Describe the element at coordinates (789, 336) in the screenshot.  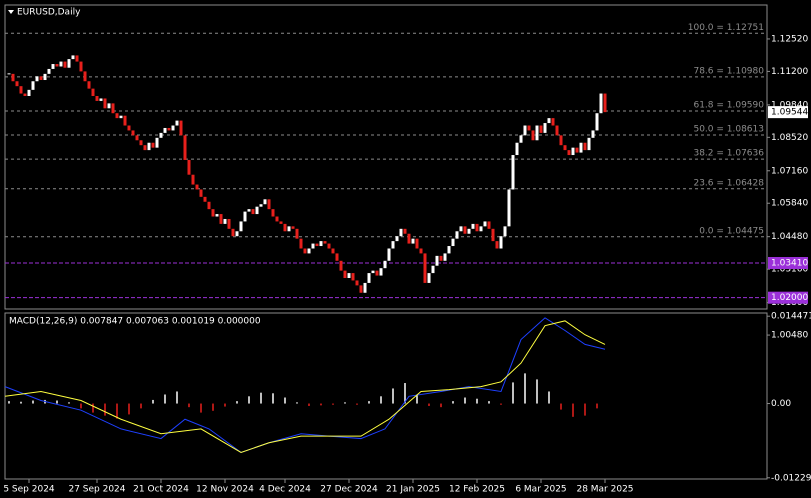
I see `y-tick-label: 1.00480` at that location.